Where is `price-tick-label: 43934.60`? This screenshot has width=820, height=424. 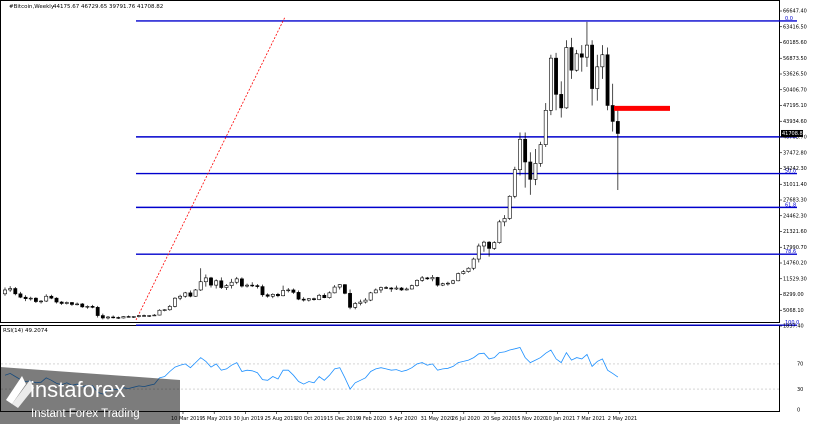
price-tick-label: 43934.60 is located at coordinates (795, 122).